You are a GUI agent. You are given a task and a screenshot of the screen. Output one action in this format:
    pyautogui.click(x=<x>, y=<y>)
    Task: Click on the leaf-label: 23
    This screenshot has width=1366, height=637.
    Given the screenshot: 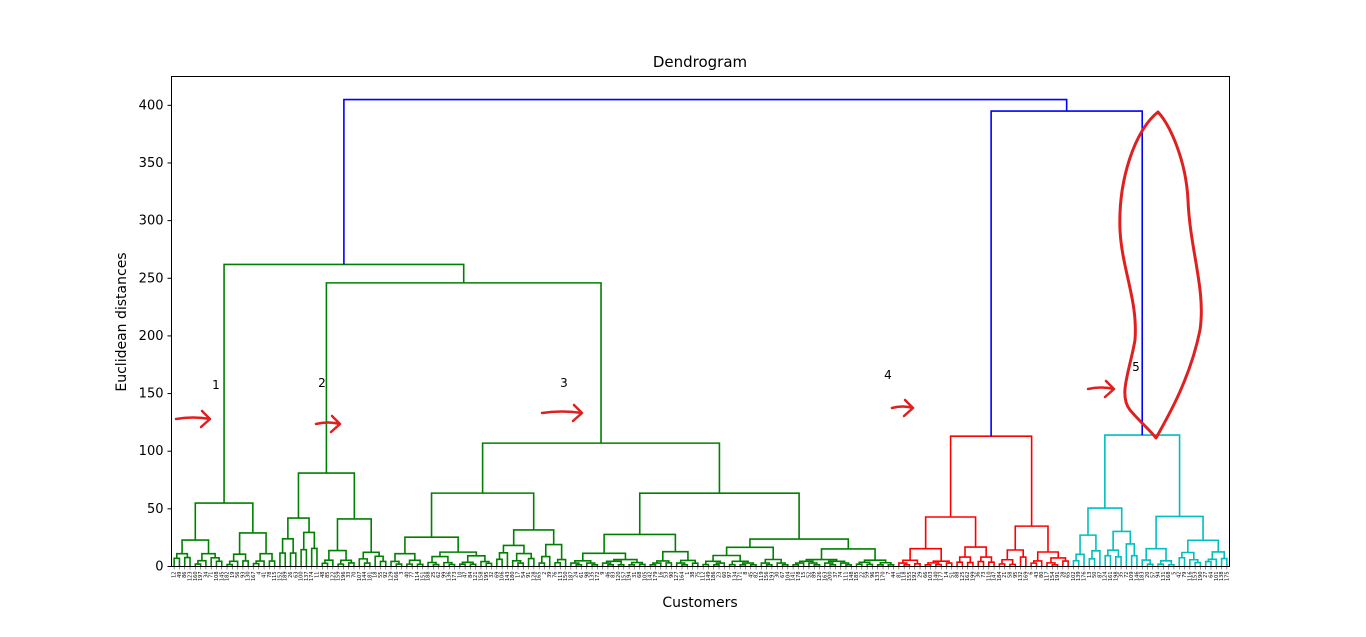 What is the action you would take?
    pyautogui.click(x=720, y=575)
    